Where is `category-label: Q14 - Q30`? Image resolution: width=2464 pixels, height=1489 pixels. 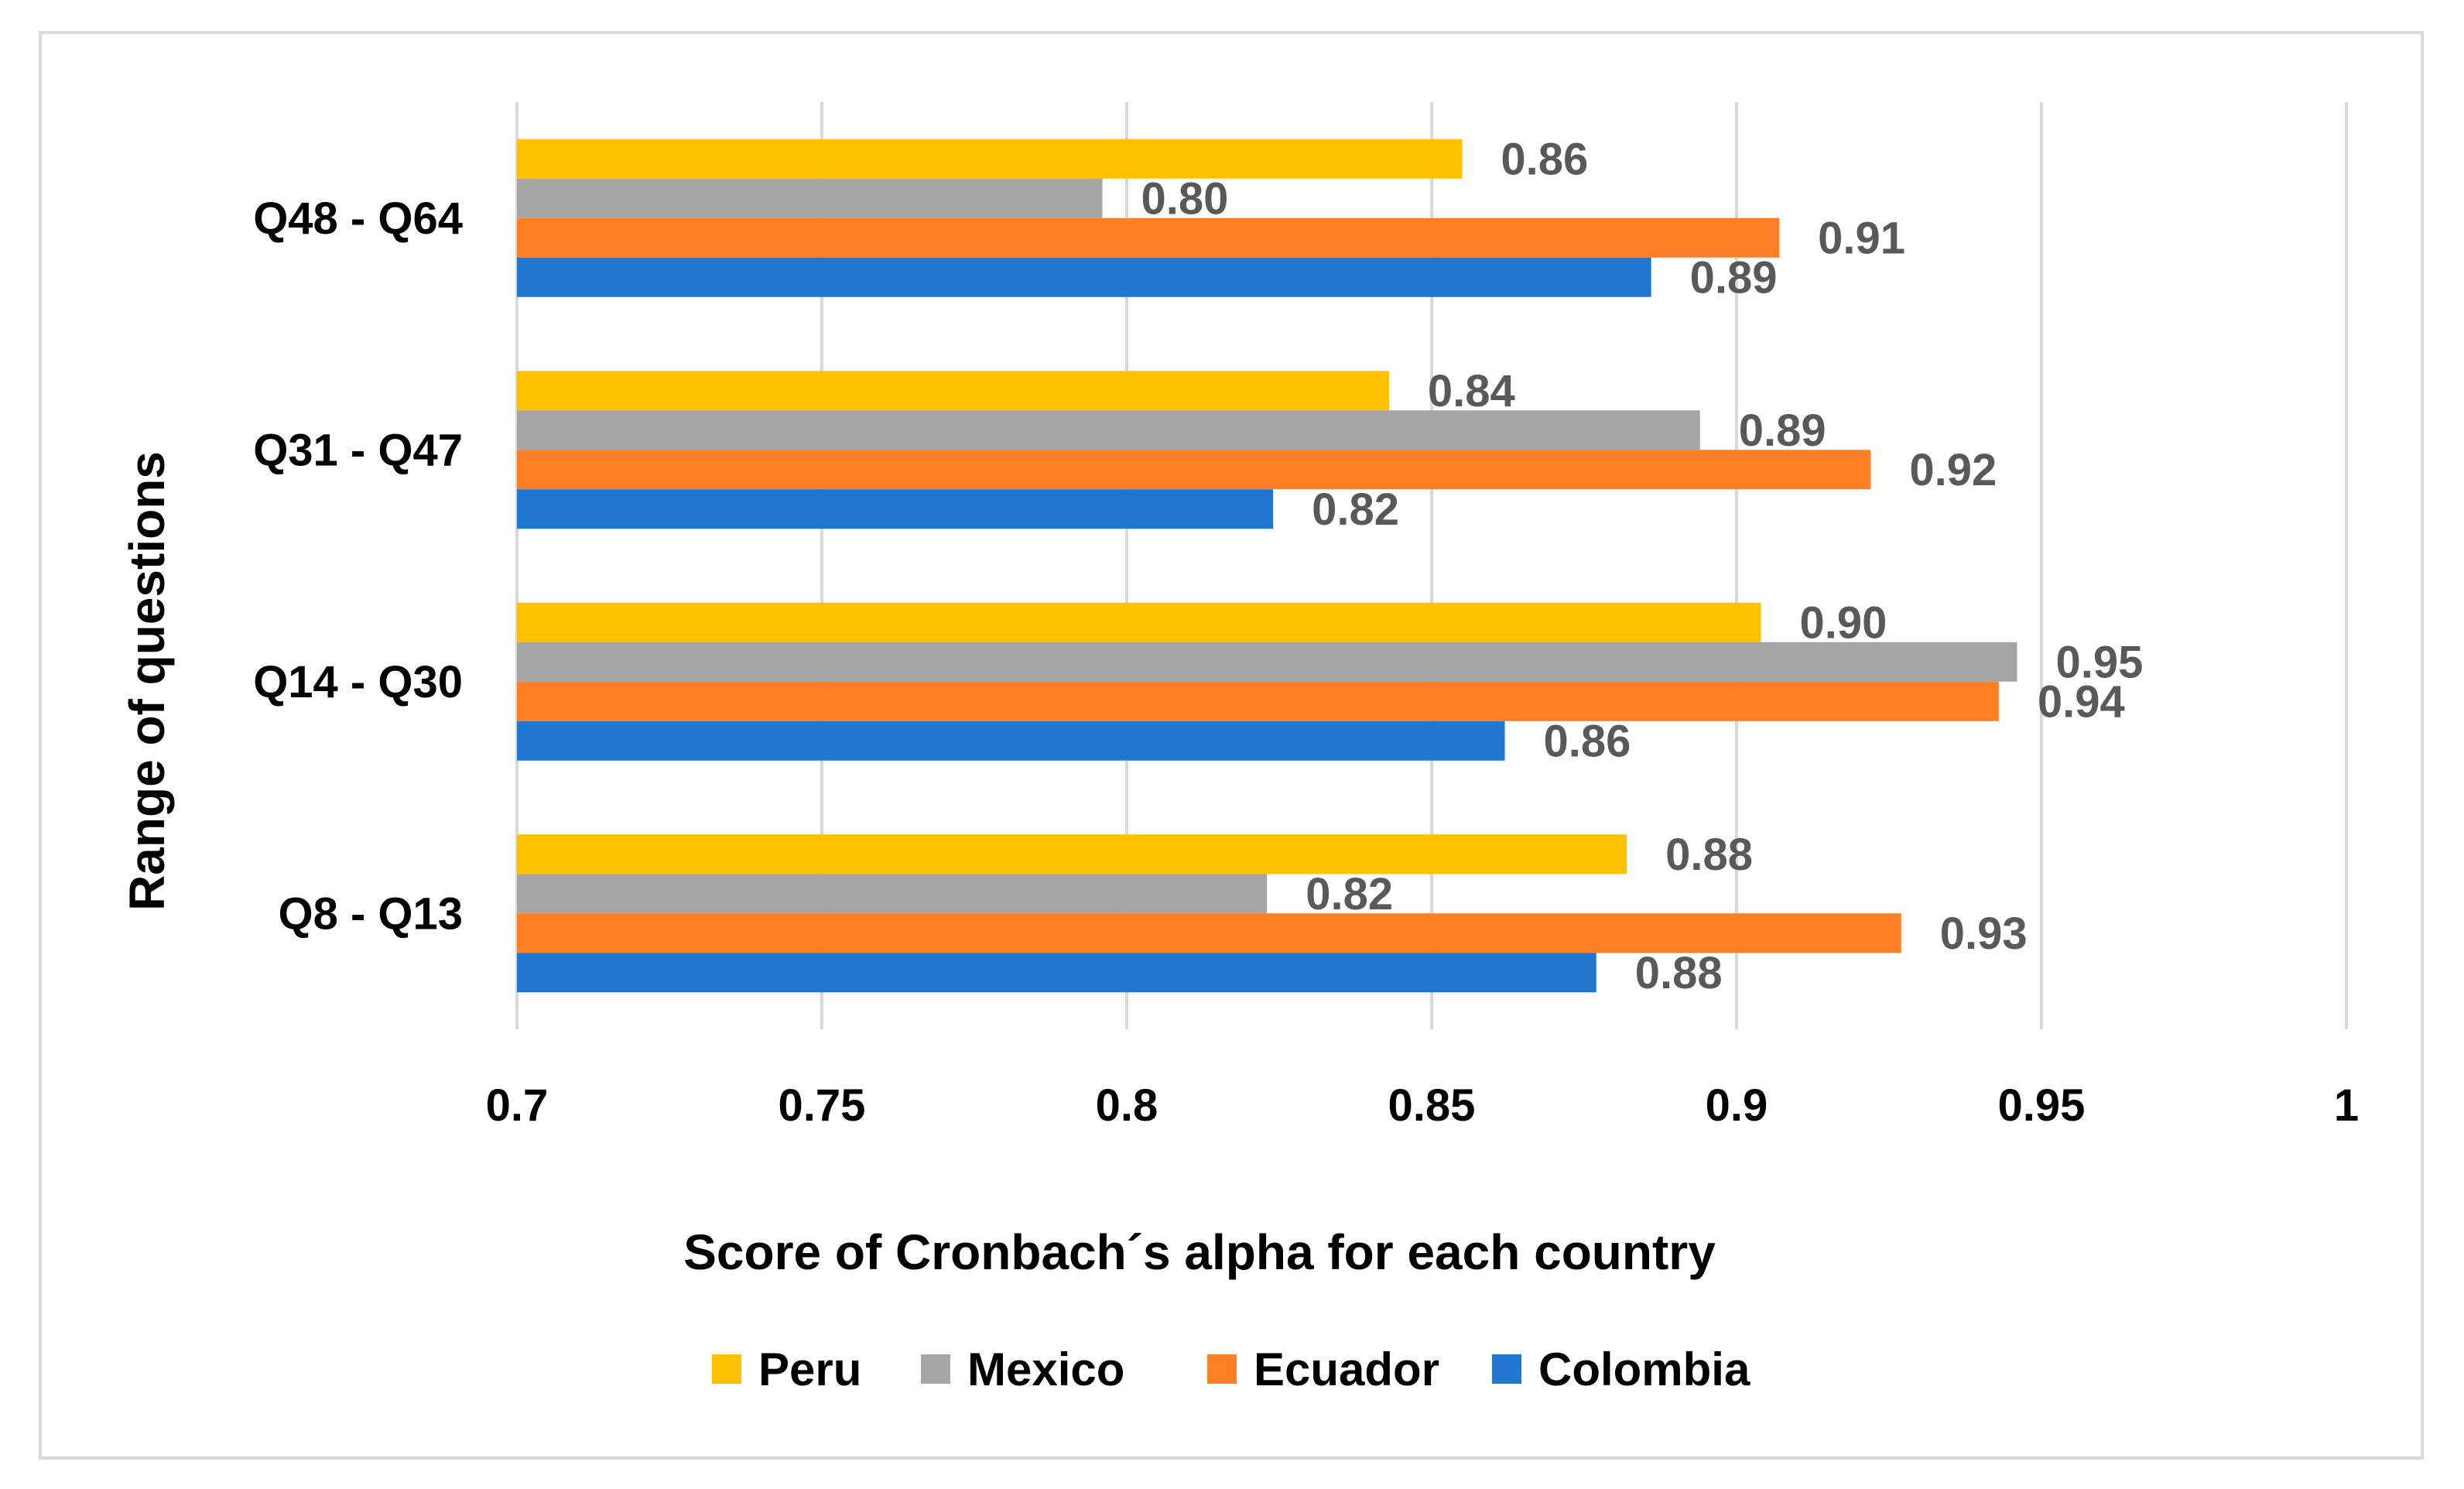 category-label: Q14 - Q30 is located at coordinates (358, 682).